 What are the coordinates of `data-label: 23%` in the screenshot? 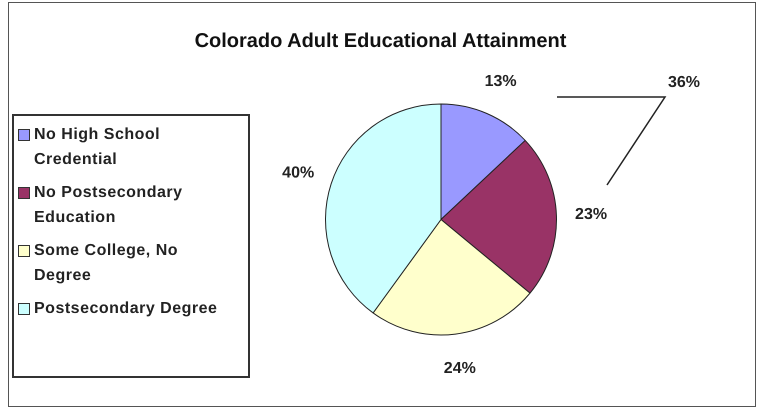 It's located at (591, 215).